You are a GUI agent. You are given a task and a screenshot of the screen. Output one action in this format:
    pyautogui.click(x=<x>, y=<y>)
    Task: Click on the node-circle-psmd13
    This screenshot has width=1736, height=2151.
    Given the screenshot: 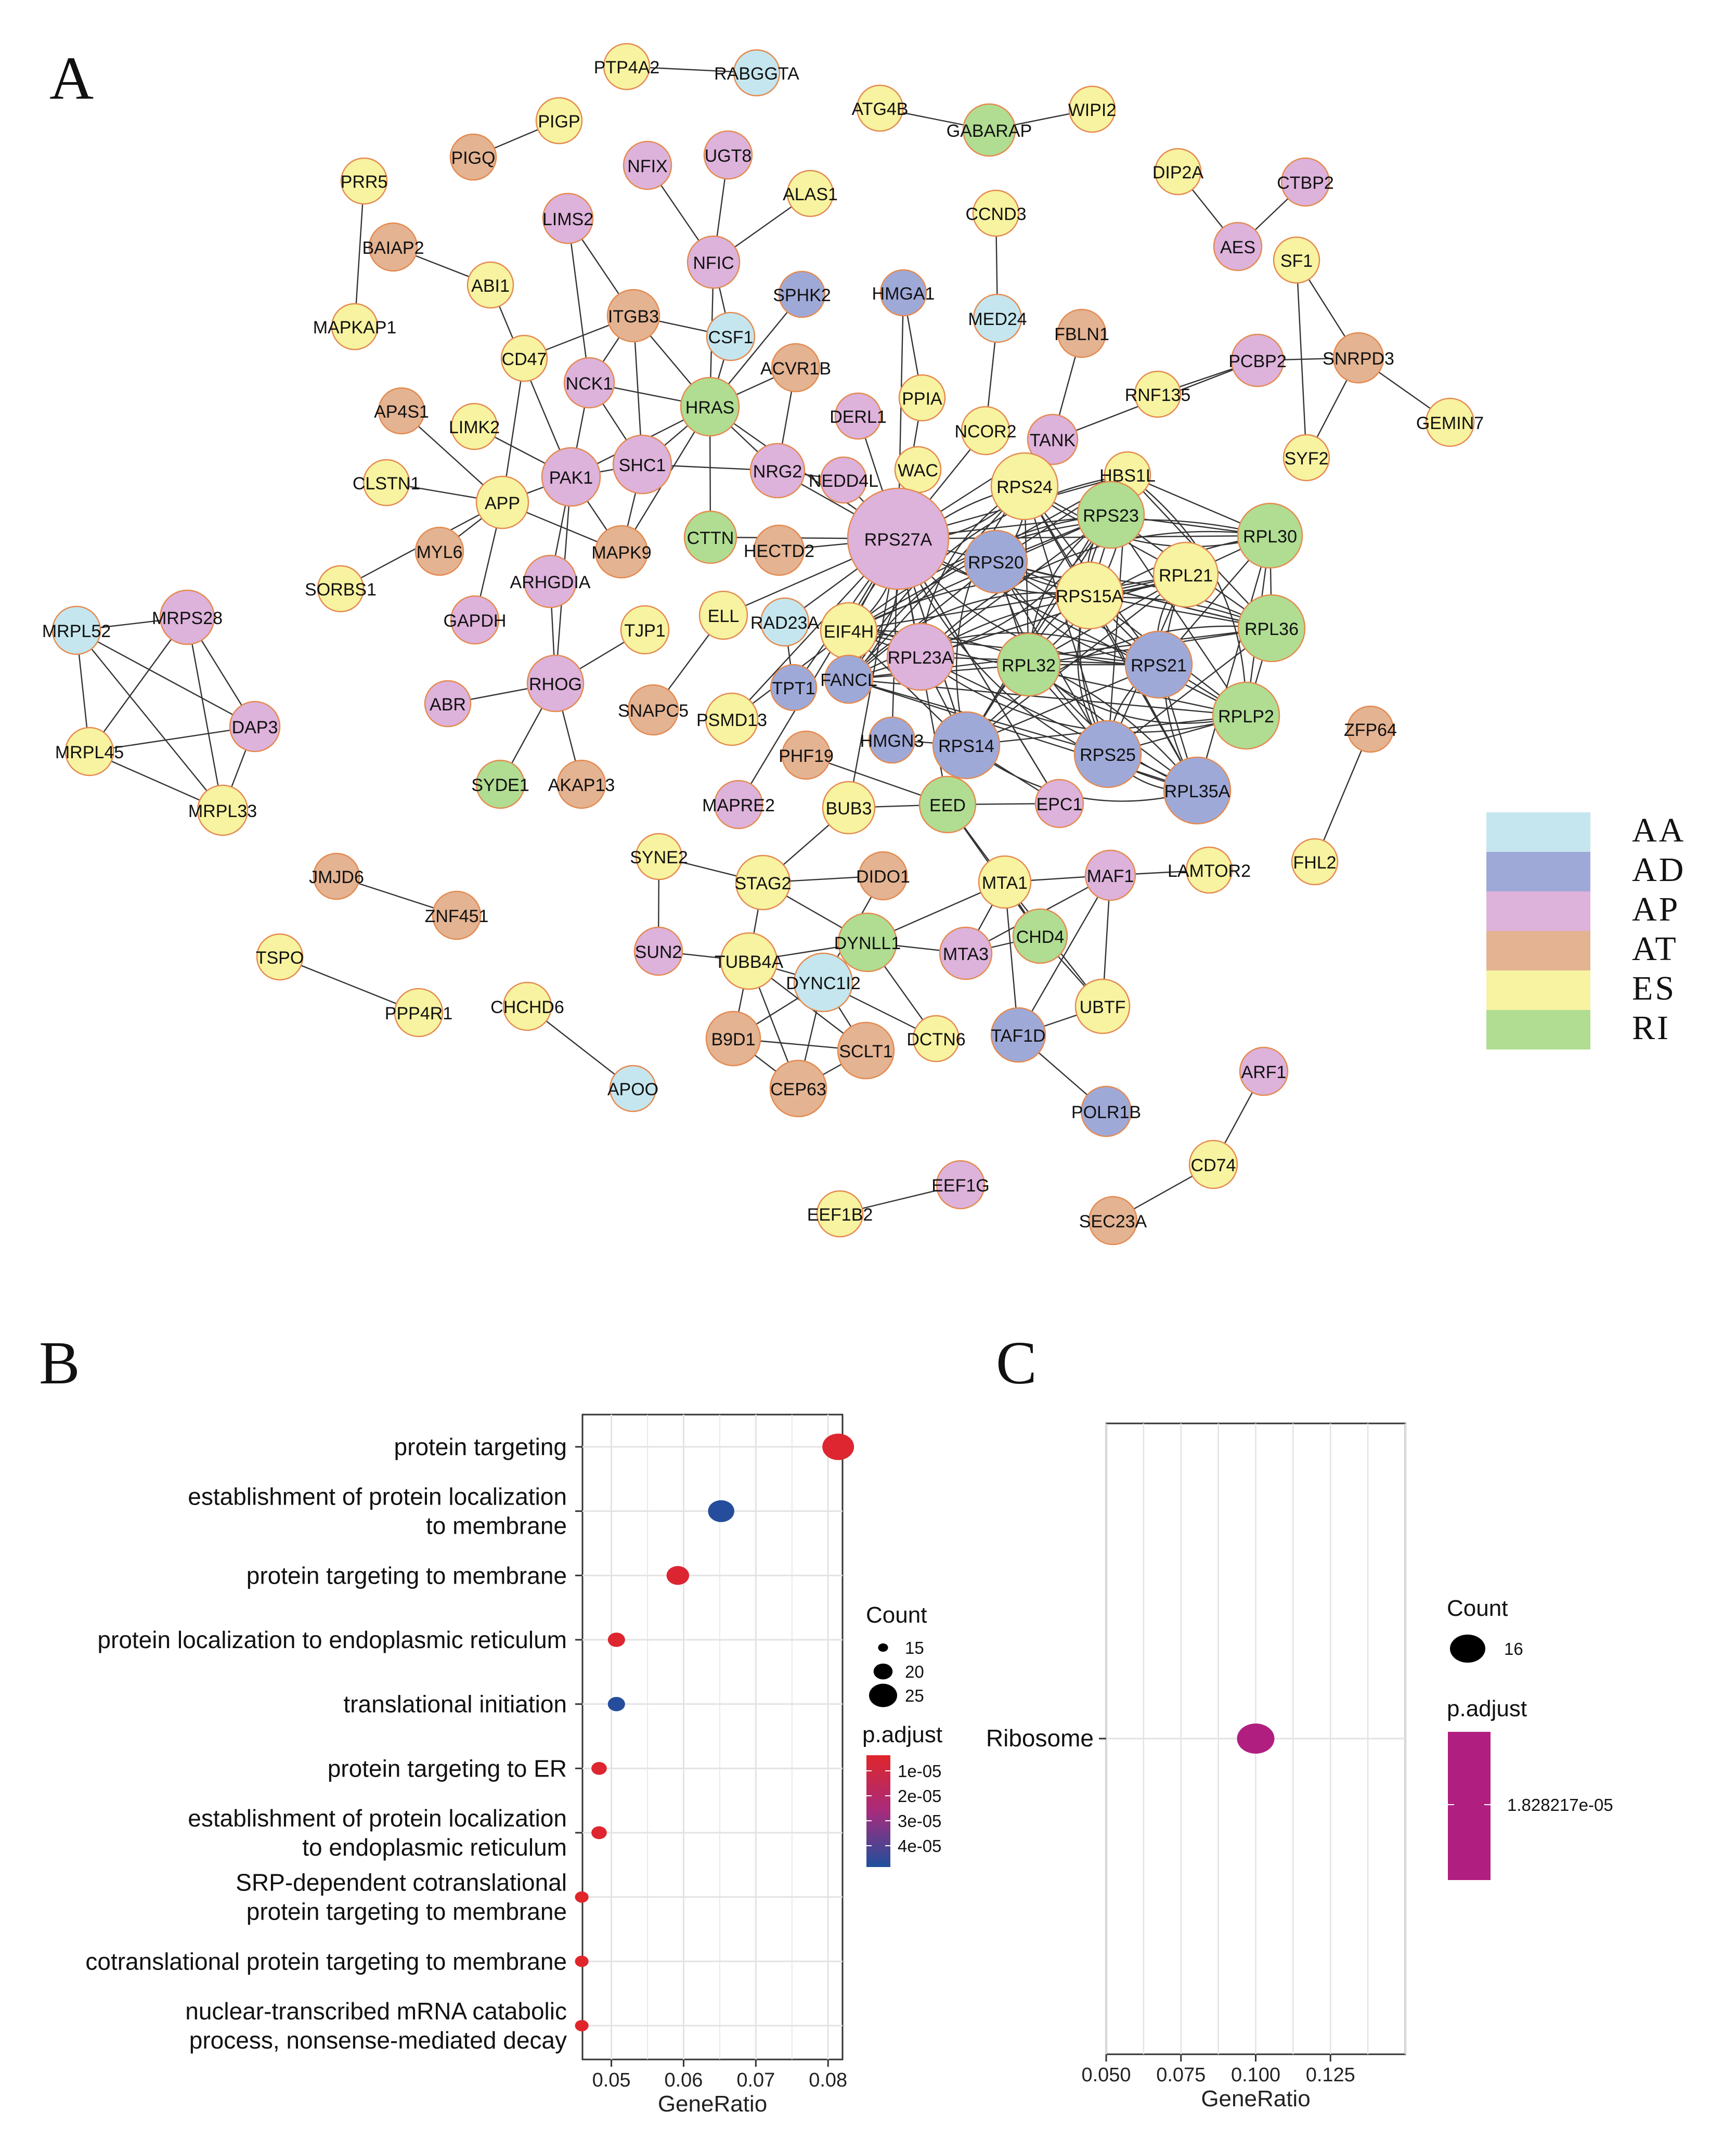 What is the action you would take?
    pyautogui.click(x=732, y=719)
    